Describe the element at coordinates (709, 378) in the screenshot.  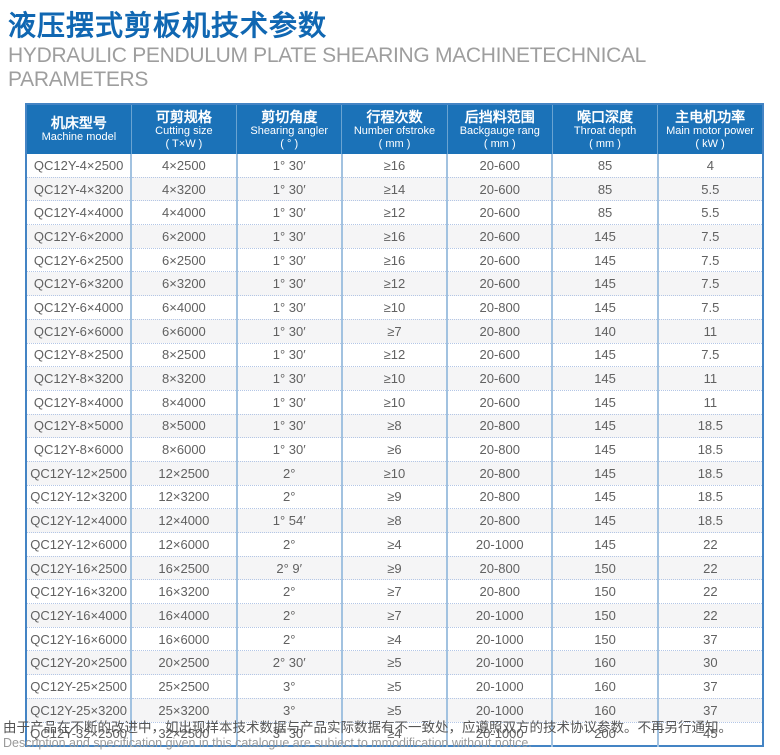
I see `cell: 11` at that location.